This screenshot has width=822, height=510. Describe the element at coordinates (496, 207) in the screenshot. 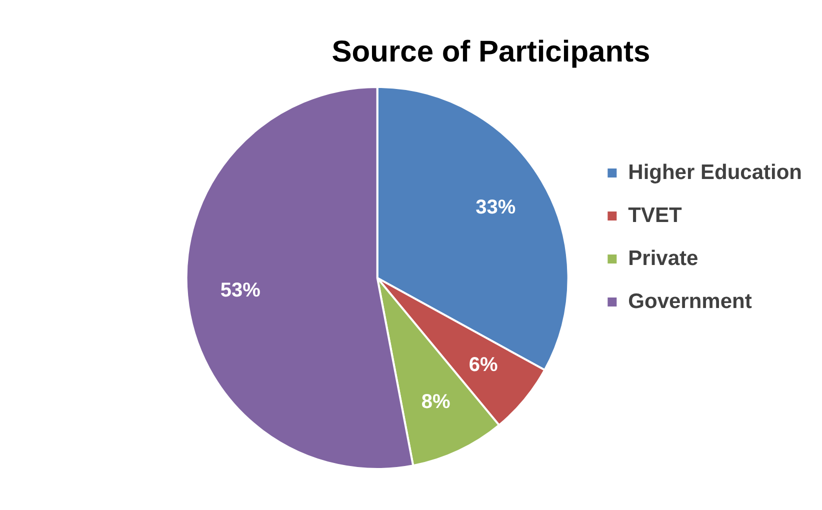

I see `data-label: 33%` at that location.